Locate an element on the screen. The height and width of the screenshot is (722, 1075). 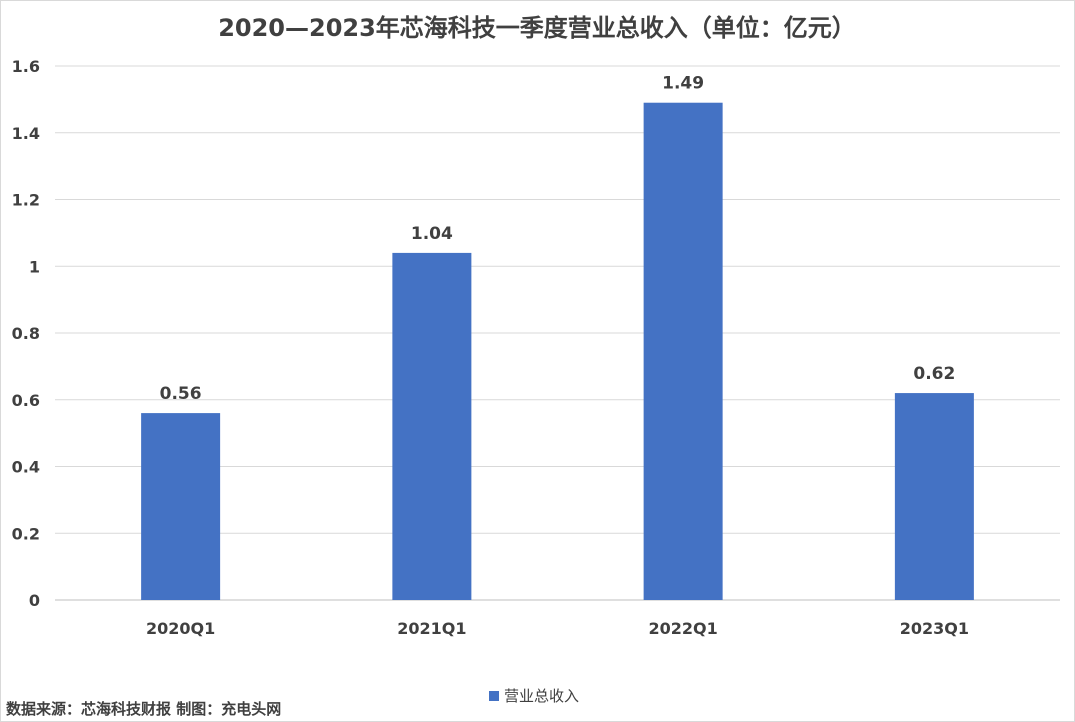
y-tick-label: 1.2 is located at coordinates (26, 200).